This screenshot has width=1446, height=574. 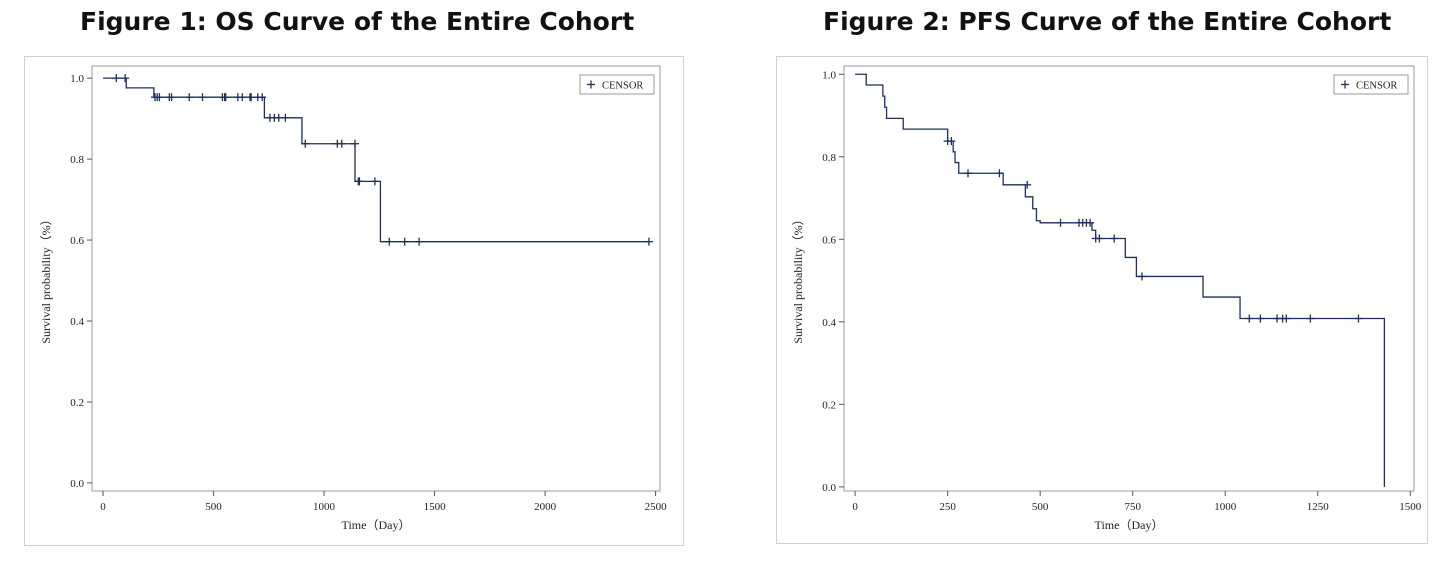 What do you see at coordinates (1318, 507) in the screenshot?
I see `pfs-x-tick-label: 1250` at bounding box center [1318, 507].